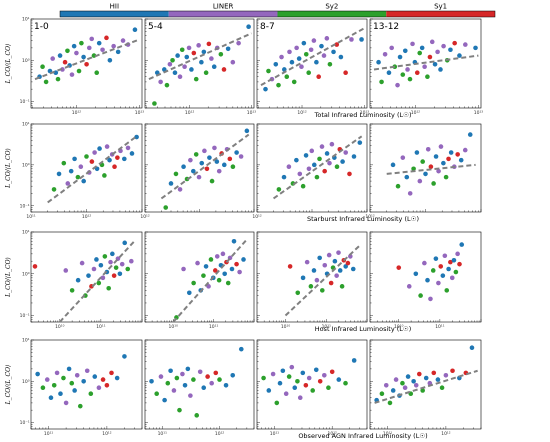 The width and height of the screenshot is (550, 442). Describe the element at coordinates (155, 27) in the screenshot. I see `panel-transition-label: 5-4` at that location.